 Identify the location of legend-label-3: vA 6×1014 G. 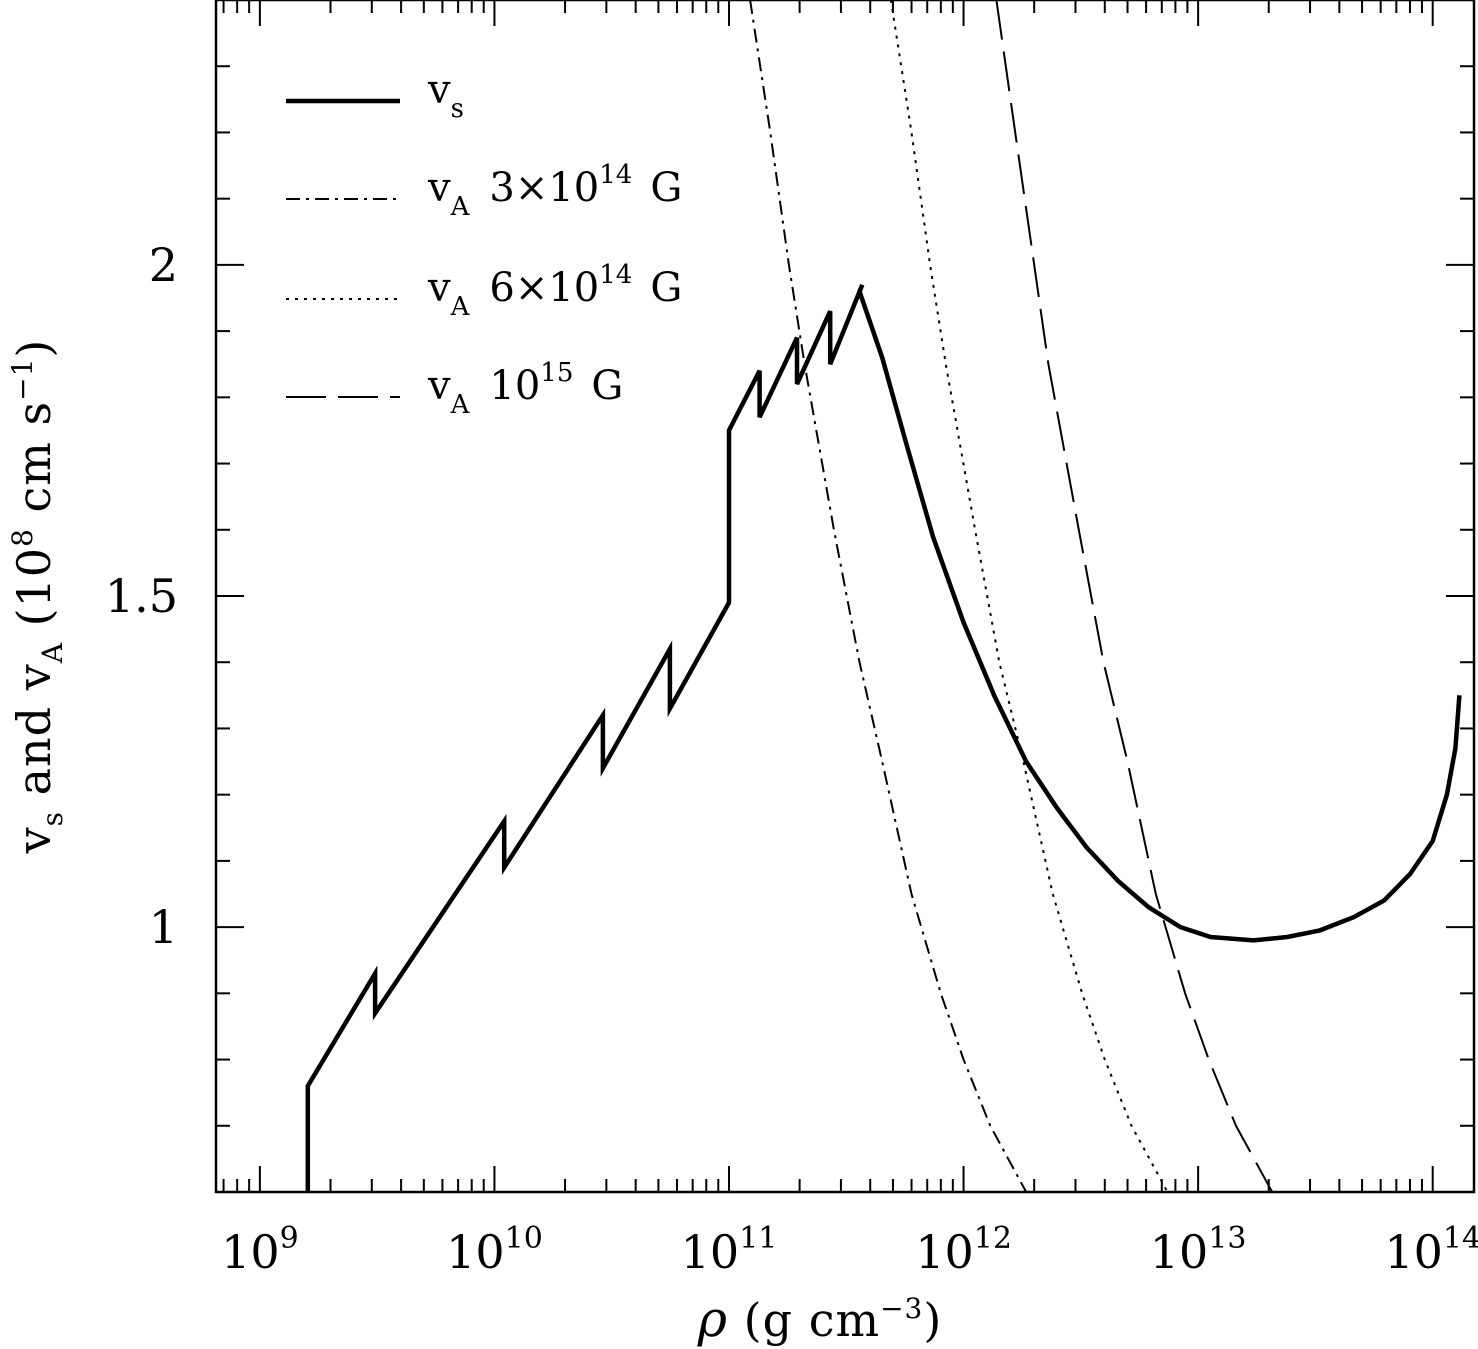
(554, 291).